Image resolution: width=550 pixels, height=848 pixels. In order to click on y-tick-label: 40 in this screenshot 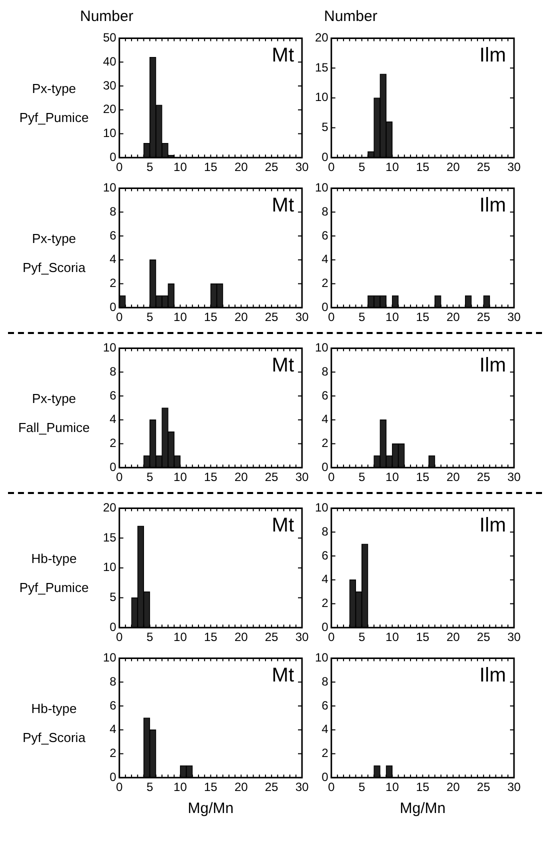, I will do `click(109, 61)`.